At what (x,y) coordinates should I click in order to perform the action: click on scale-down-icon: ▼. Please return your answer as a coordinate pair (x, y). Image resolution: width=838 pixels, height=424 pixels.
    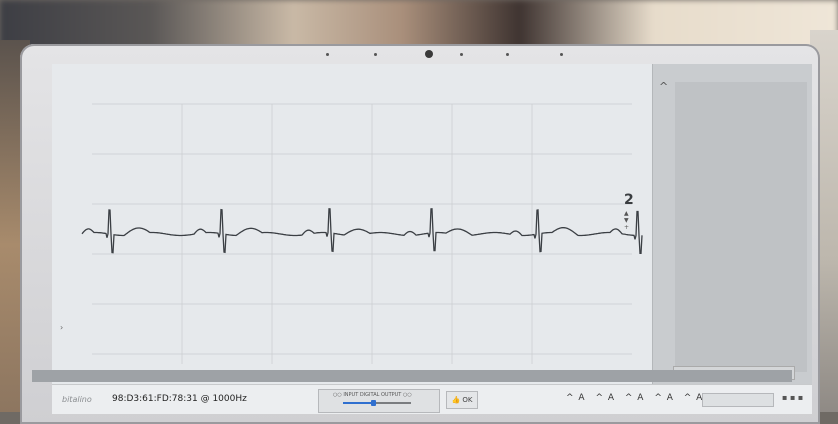
    Looking at the image, I should click on (626, 220).